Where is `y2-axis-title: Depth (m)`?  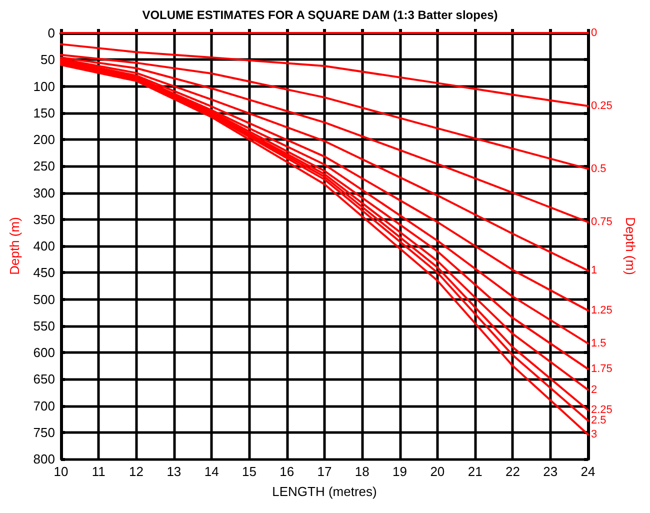 y2-axis-title: Depth (m) is located at coordinates (630, 246).